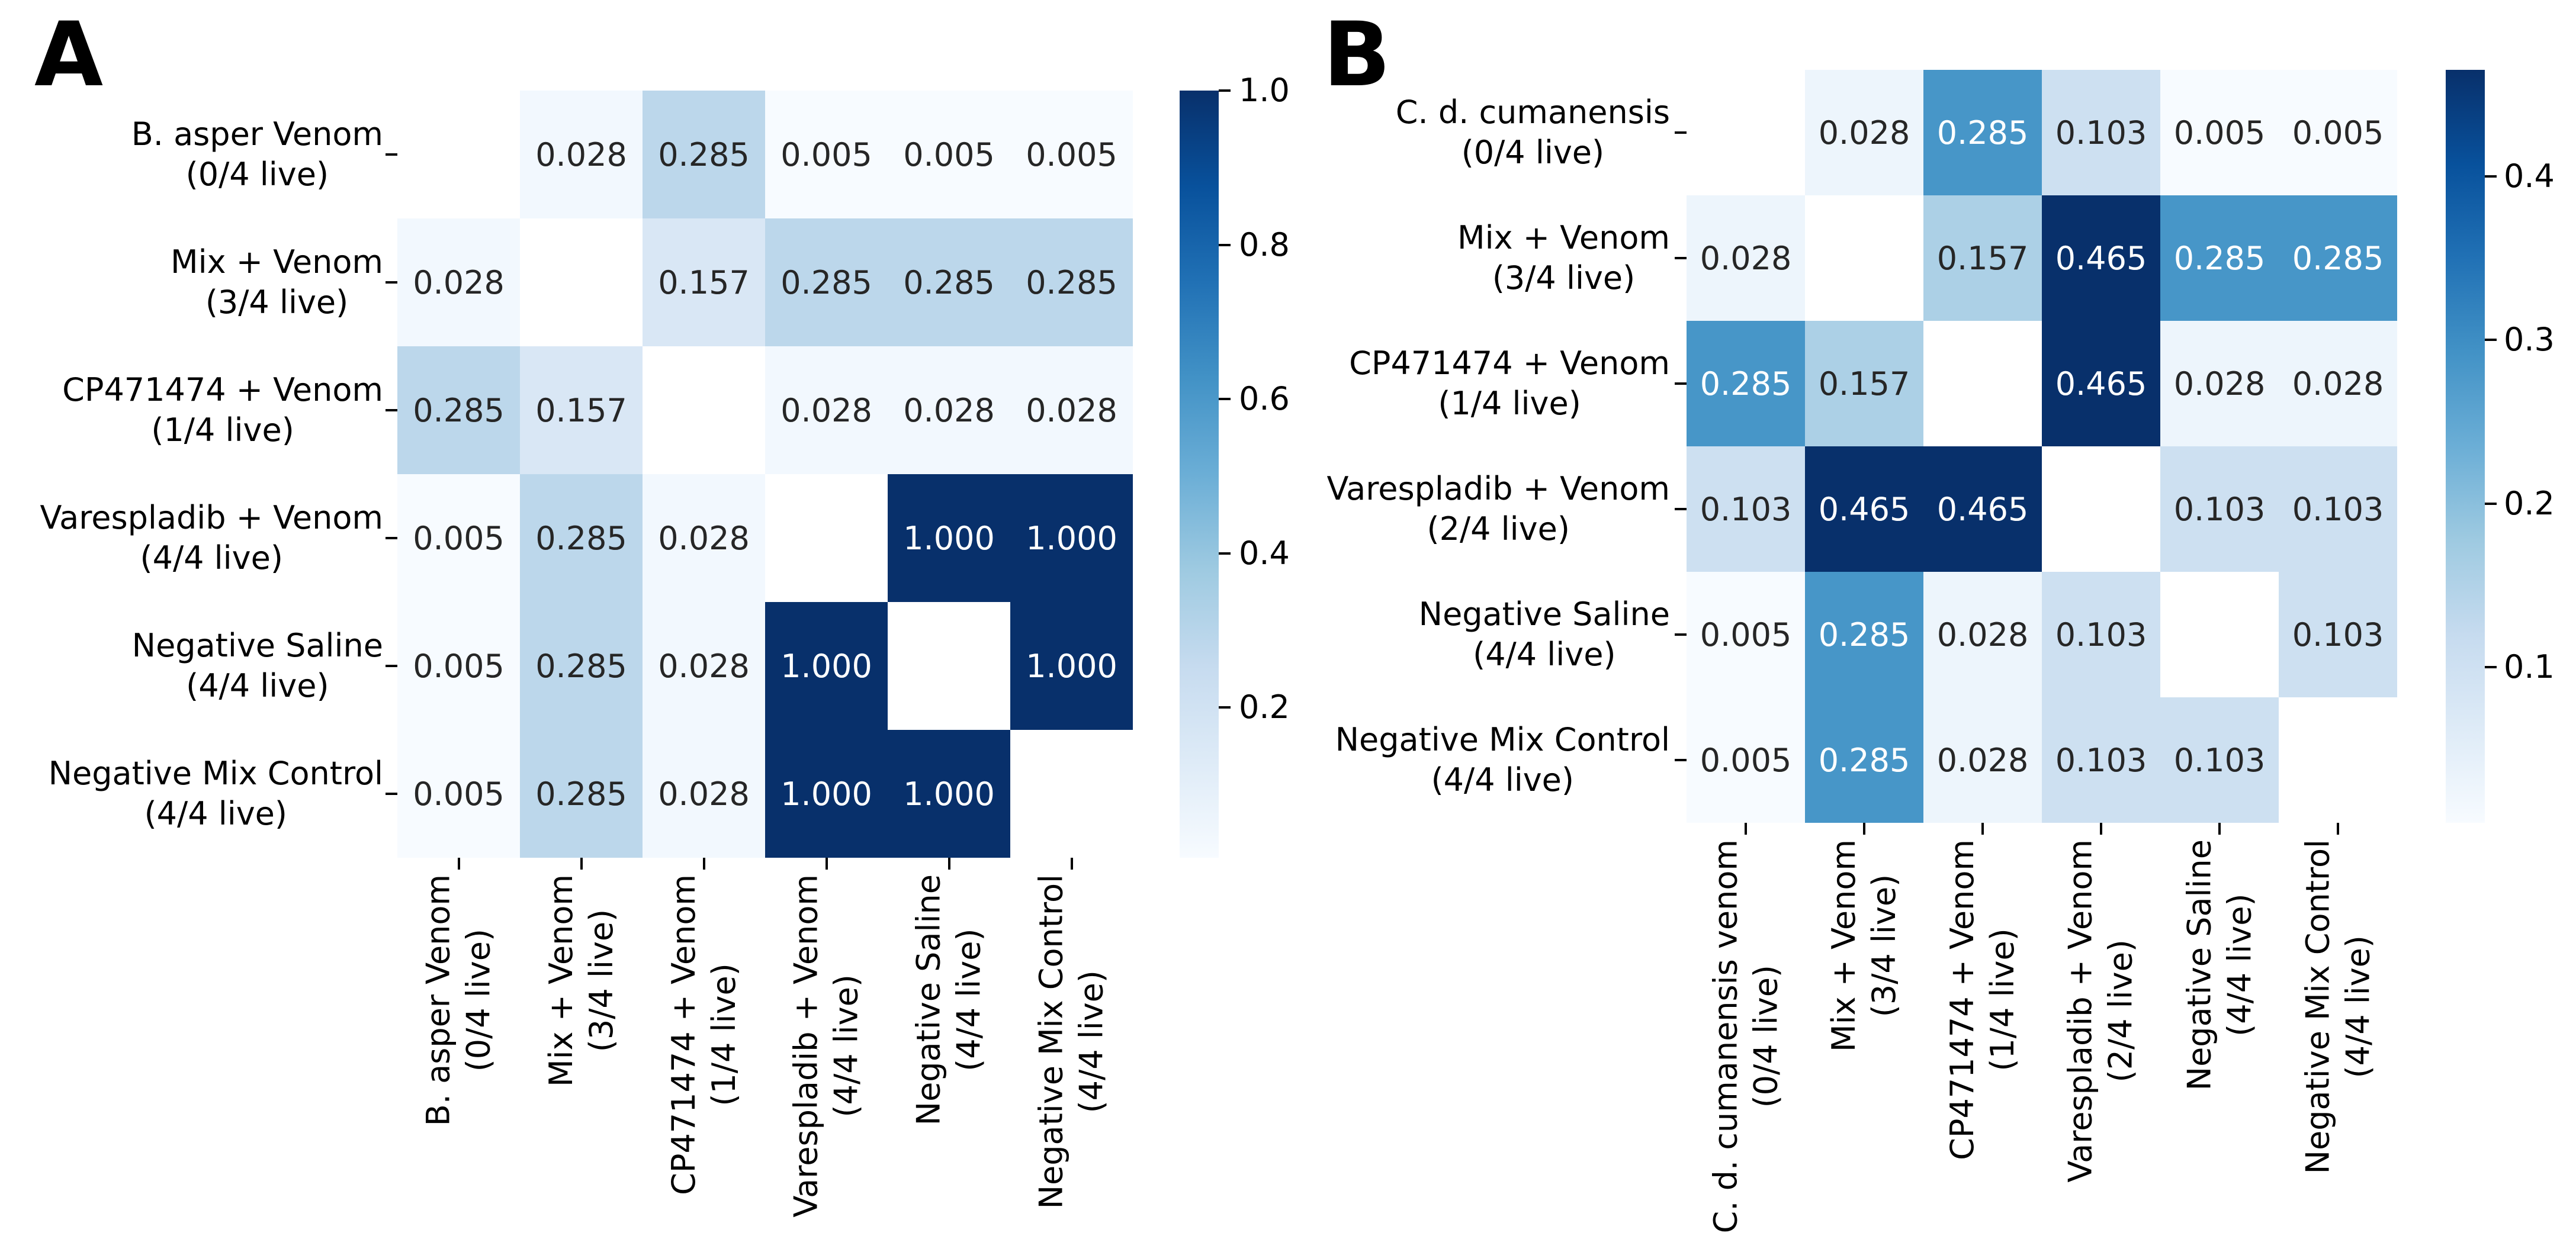  I want to click on col-label-line: (0/4 live), so click(1765, 1036).